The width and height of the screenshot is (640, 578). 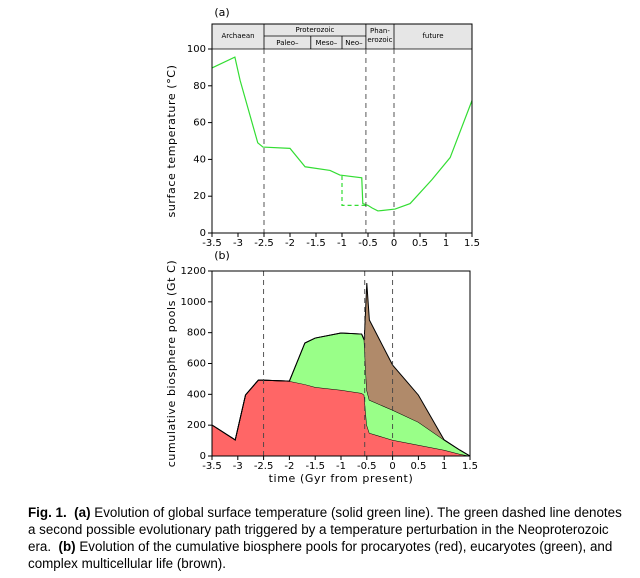 I want to click on era-label: Proterozoic, so click(x=314, y=30).